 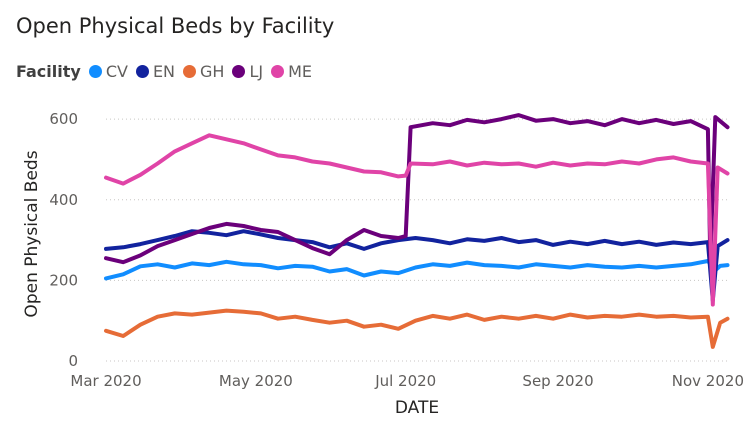 What do you see at coordinates (256, 381) in the screenshot?
I see `x-tick-label: May 2020` at bounding box center [256, 381].